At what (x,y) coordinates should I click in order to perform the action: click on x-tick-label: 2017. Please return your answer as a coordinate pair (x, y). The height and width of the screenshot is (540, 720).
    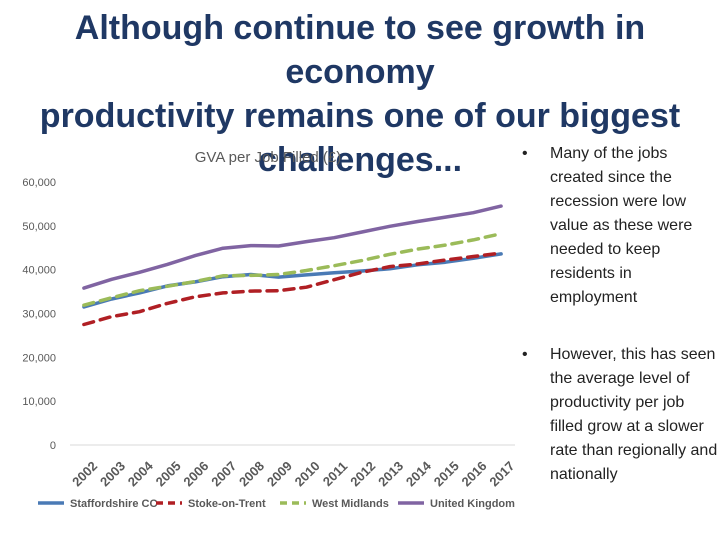
    Looking at the image, I should click on (501, 473).